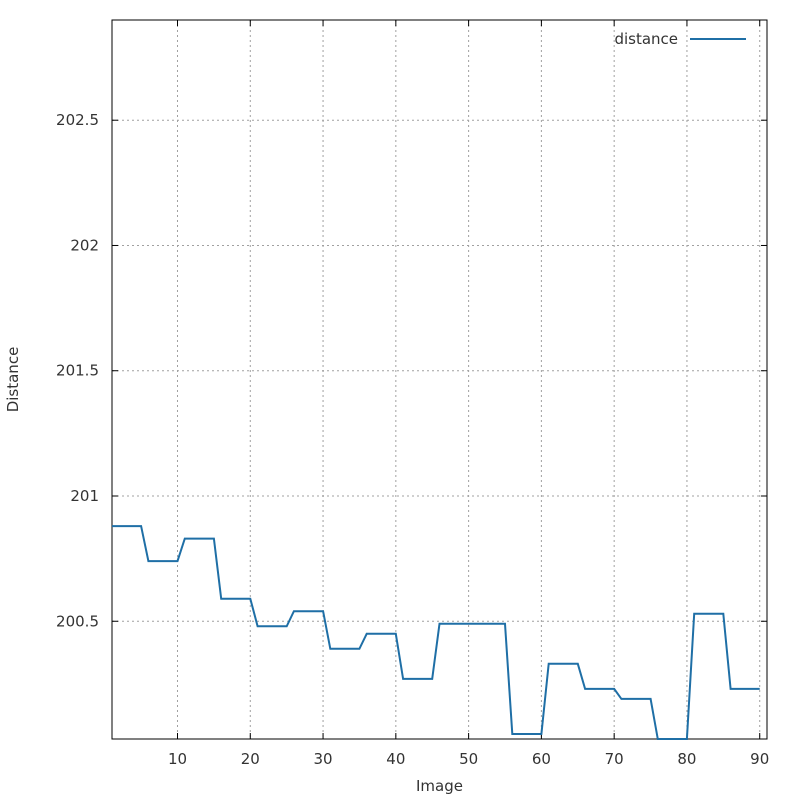 The width and height of the screenshot is (800, 800). Describe the element at coordinates (759, 759) in the screenshot. I see `x-tick-label: 90` at that location.